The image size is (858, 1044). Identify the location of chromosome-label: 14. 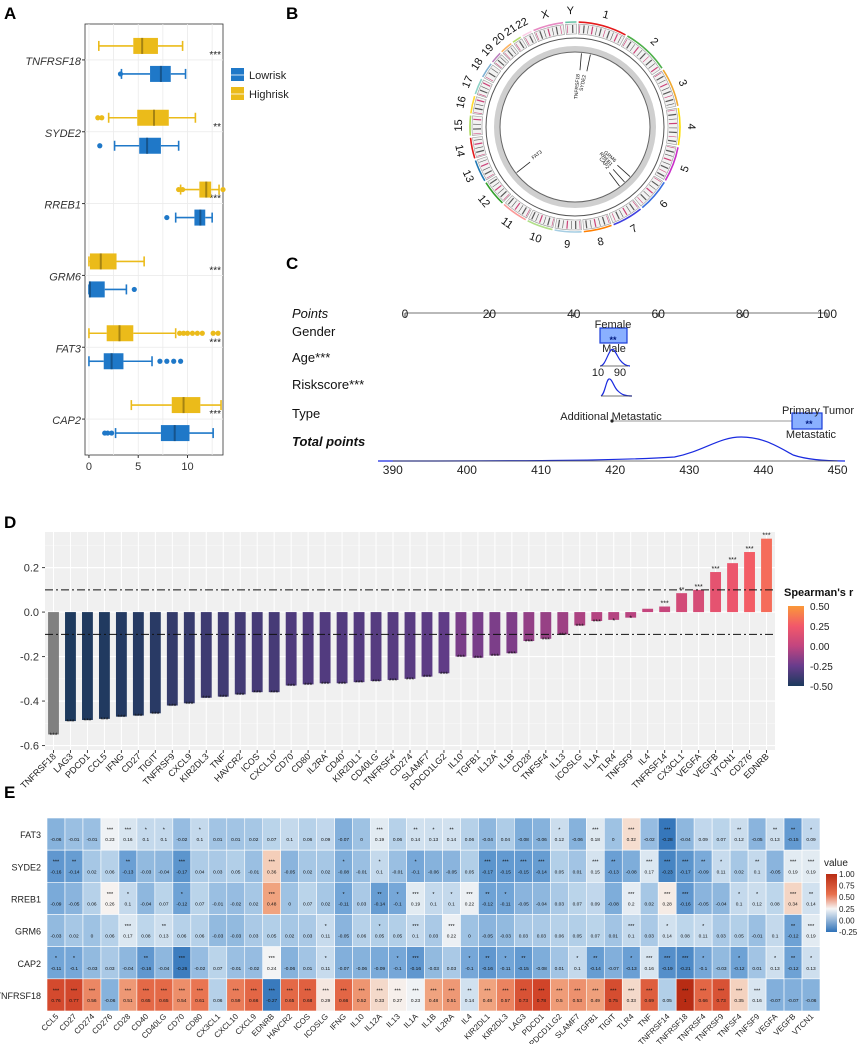
(459, 151).